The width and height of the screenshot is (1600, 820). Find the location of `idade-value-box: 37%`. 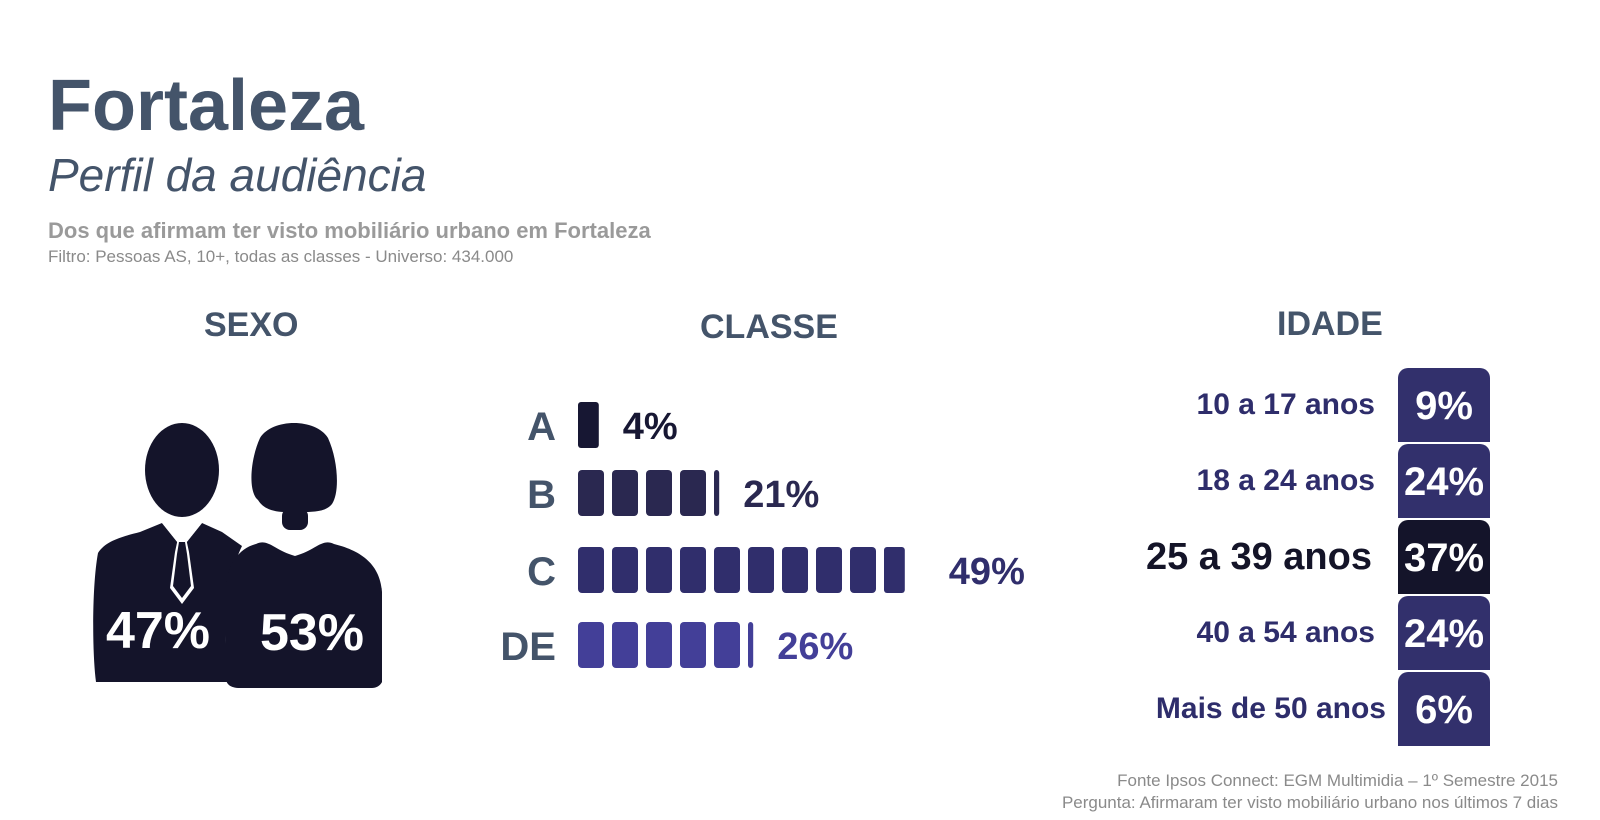

idade-value-box: 37% is located at coordinates (1444, 557).